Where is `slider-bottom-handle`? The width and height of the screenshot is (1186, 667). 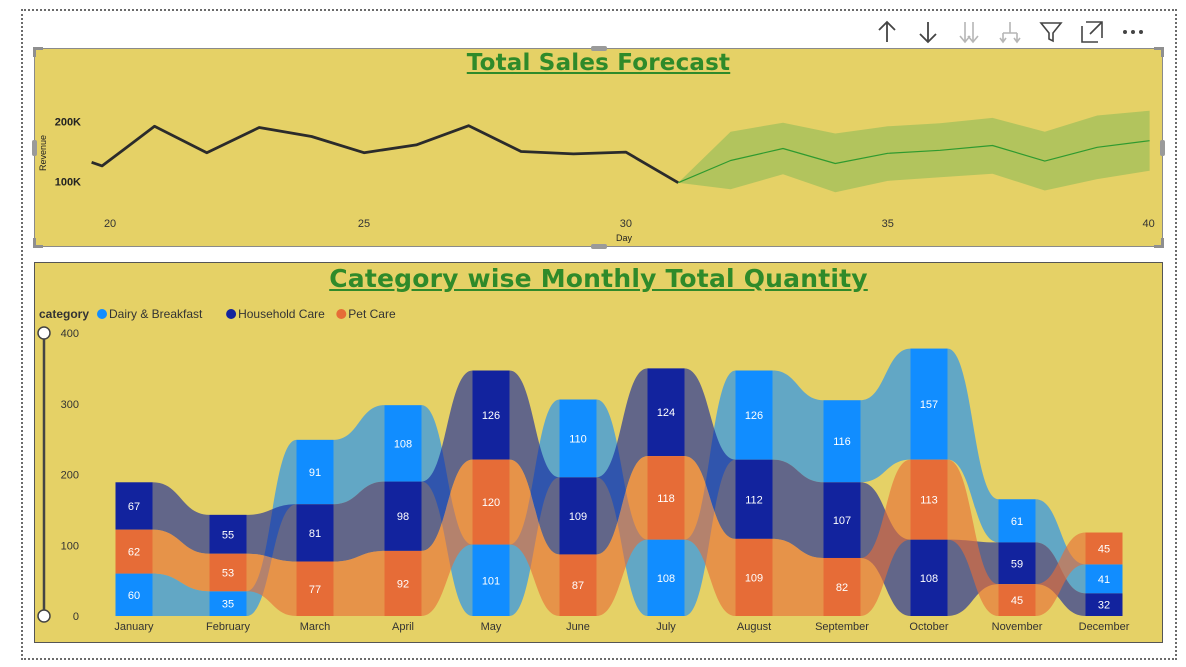 slider-bottom-handle is located at coordinates (44, 616).